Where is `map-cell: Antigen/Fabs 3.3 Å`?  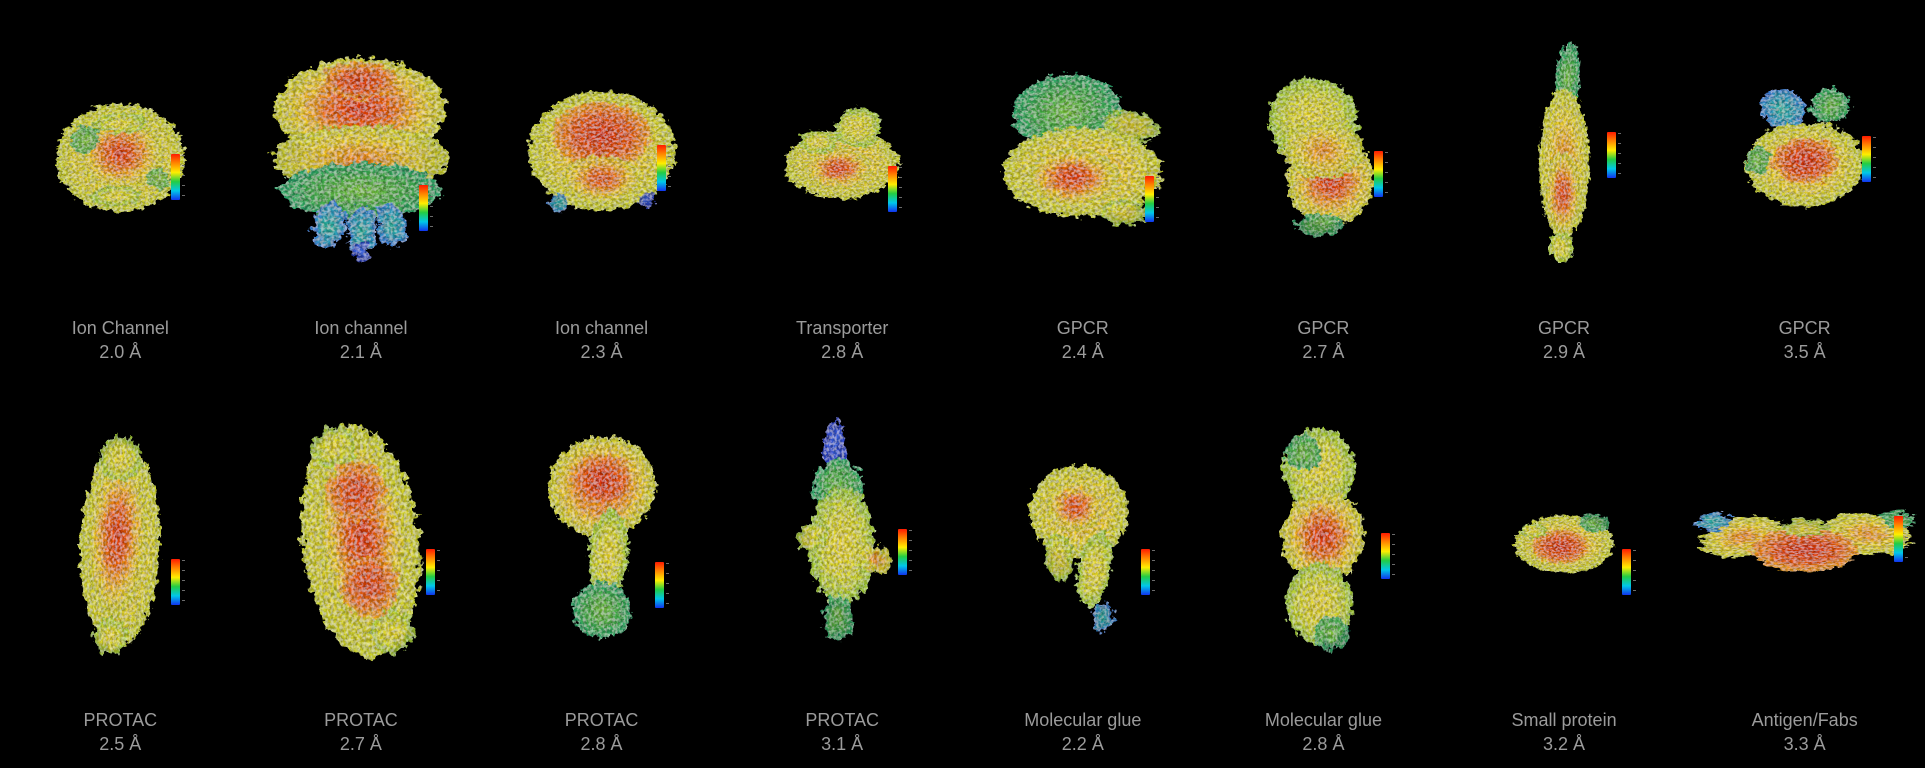
map-cell: Antigen/Fabs 3.3 Å is located at coordinates (1804, 570).